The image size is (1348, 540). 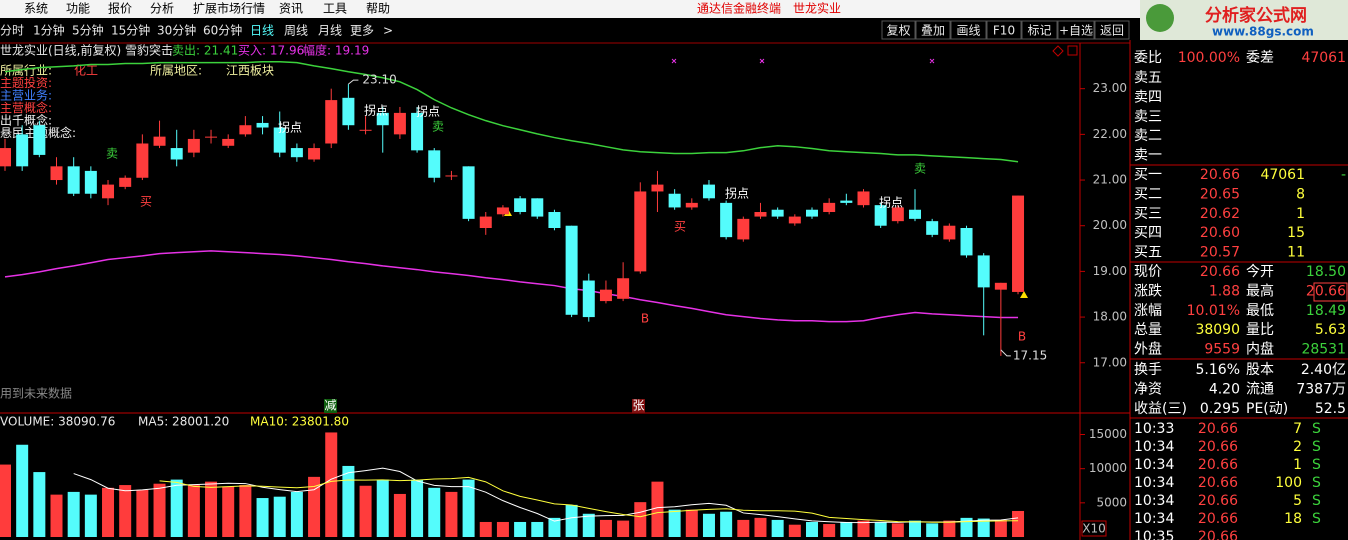 I want to click on y-tick-label: 19.00, so click(x=1110, y=271).